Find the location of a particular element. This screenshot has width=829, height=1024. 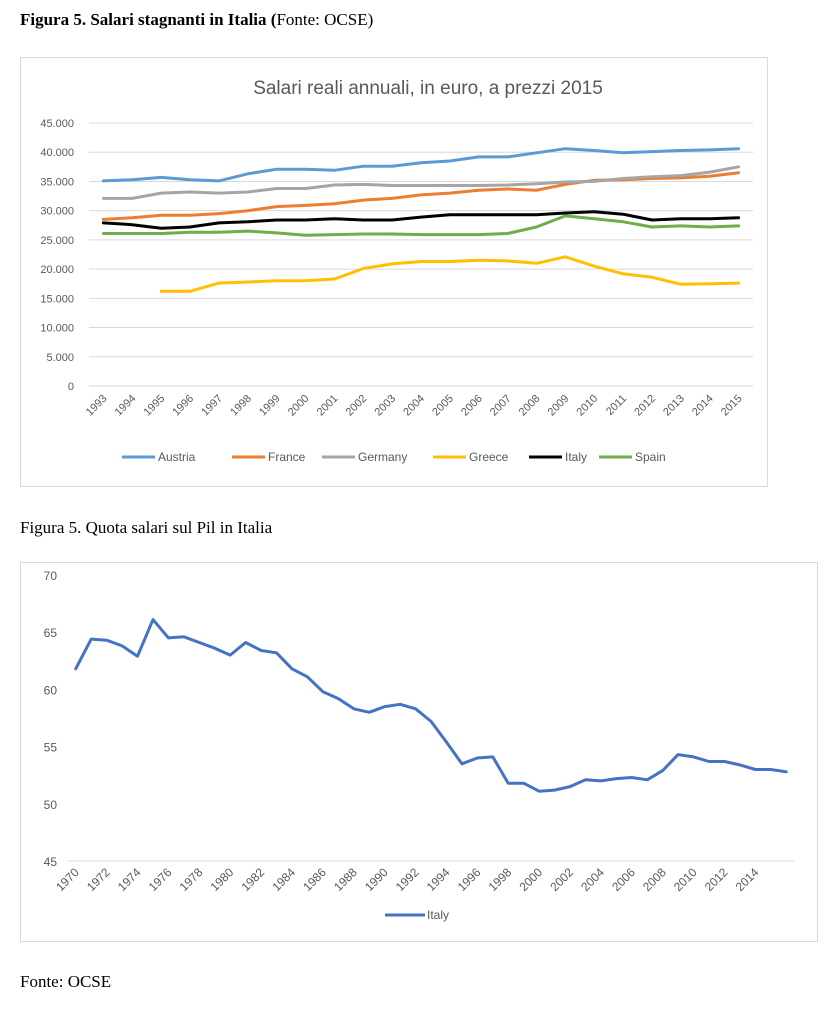

x-tick-label: 2015 is located at coordinates (732, 406).